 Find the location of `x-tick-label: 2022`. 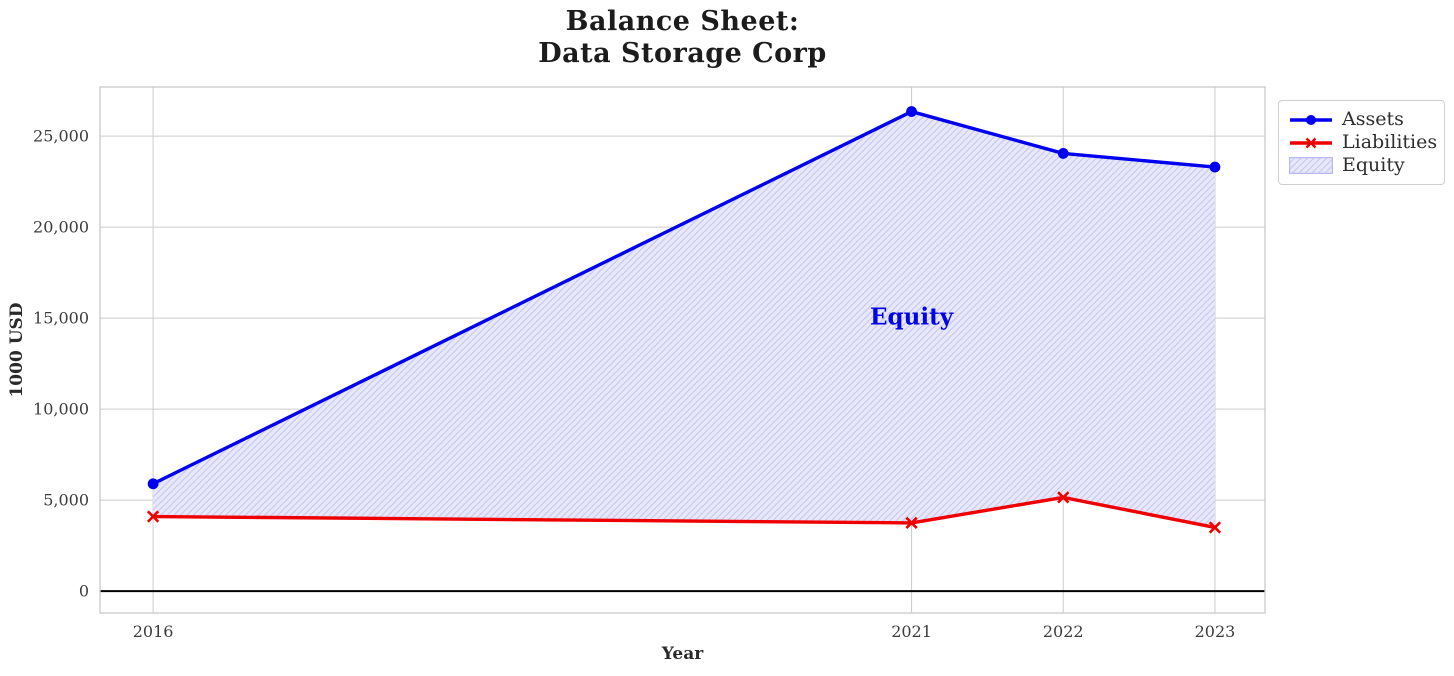

x-tick-label: 2022 is located at coordinates (1063, 631).